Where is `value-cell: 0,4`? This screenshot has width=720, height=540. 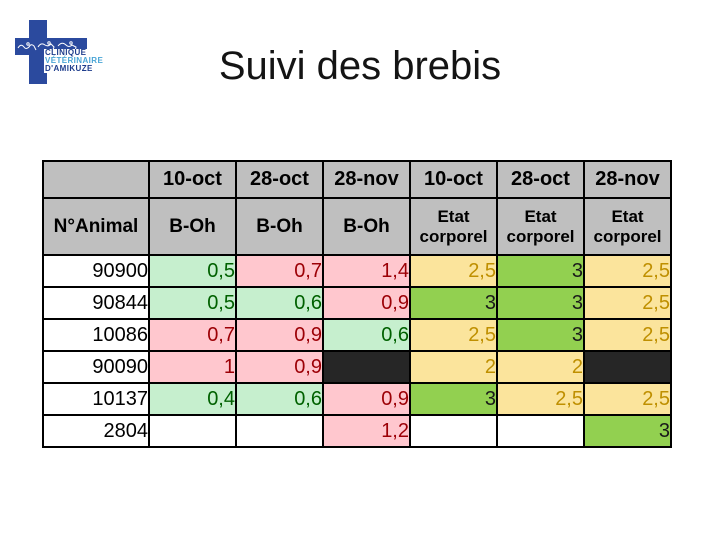 value-cell: 0,4 is located at coordinates (192, 399).